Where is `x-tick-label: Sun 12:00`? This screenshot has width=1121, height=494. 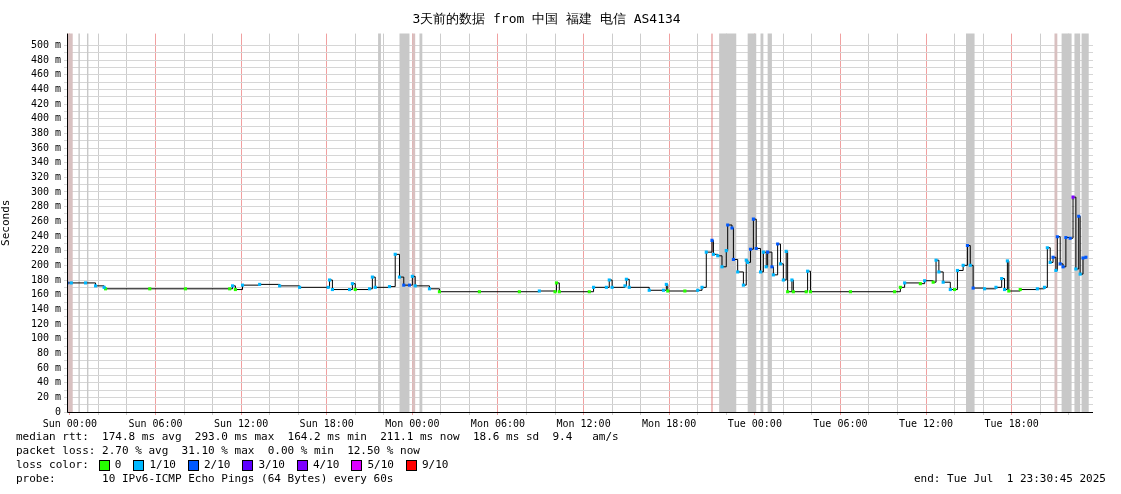 x-tick-label: Sun 12:00 is located at coordinates (241, 423).